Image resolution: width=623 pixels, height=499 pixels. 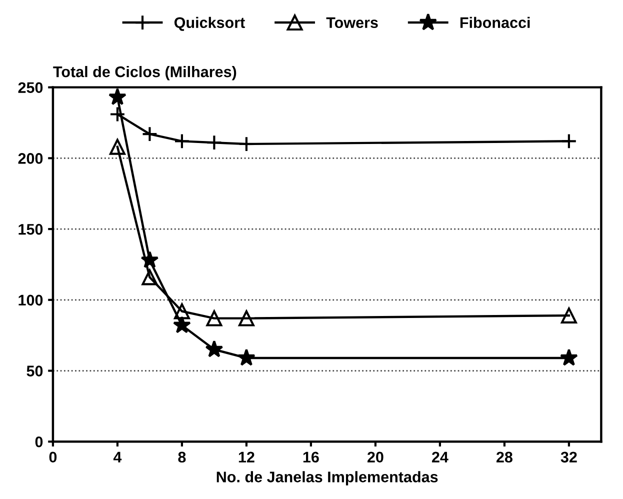 What do you see at coordinates (182, 457) in the screenshot?
I see `x-tick-label: 8` at bounding box center [182, 457].